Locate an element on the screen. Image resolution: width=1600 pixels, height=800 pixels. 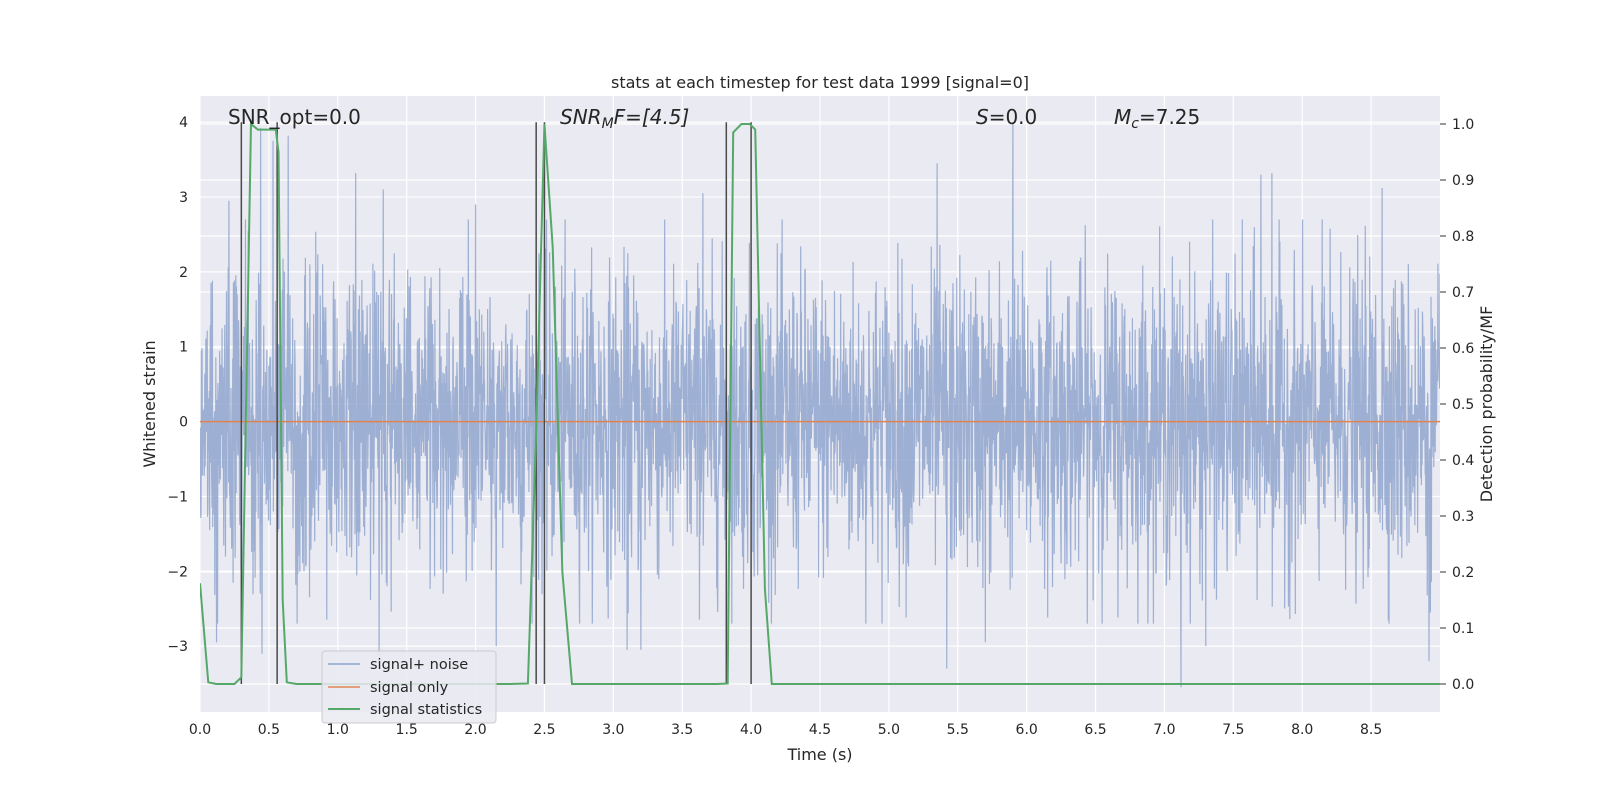
annotation-snr-mf-rest: F=[4.5] is located at coordinates (652, 117).